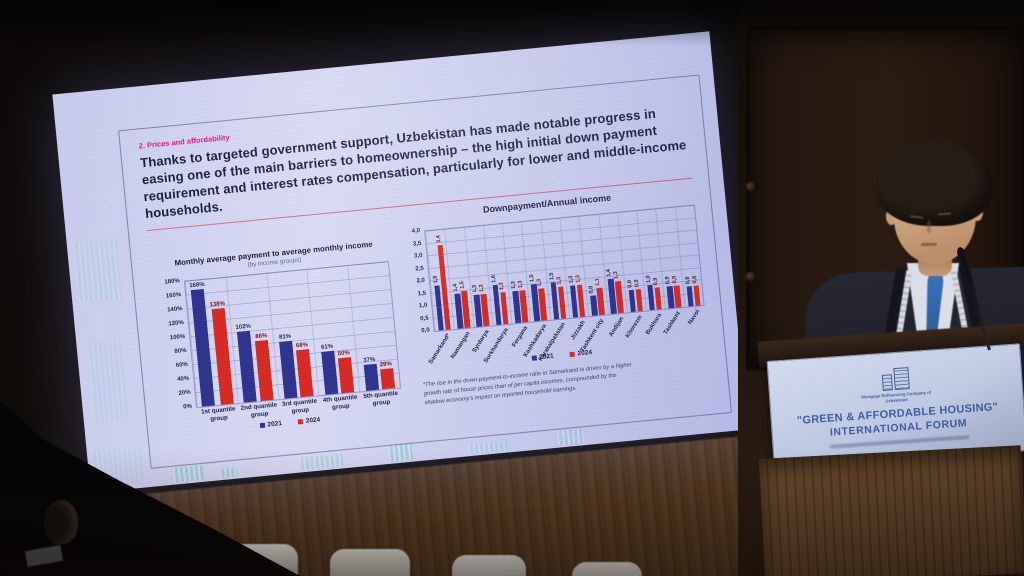 The width and height of the screenshot is (1024, 576). What do you see at coordinates (891, 510) in the screenshot?
I see `podium-base` at bounding box center [891, 510].